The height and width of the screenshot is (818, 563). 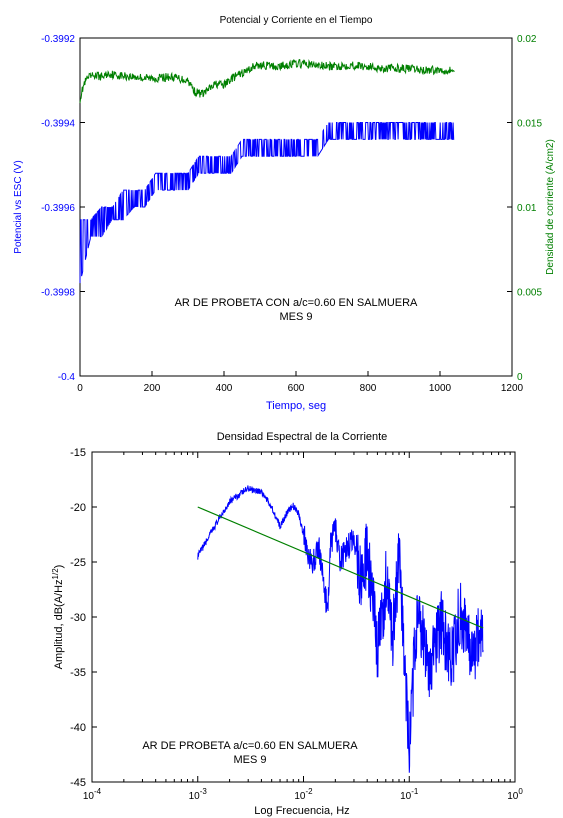 What do you see at coordinates (296, 303) in the screenshot?
I see `chart-1-annotation-line-1: AR DE PROBETA CON a/c=0.60 EN SALMUERA` at bounding box center [296, 303].